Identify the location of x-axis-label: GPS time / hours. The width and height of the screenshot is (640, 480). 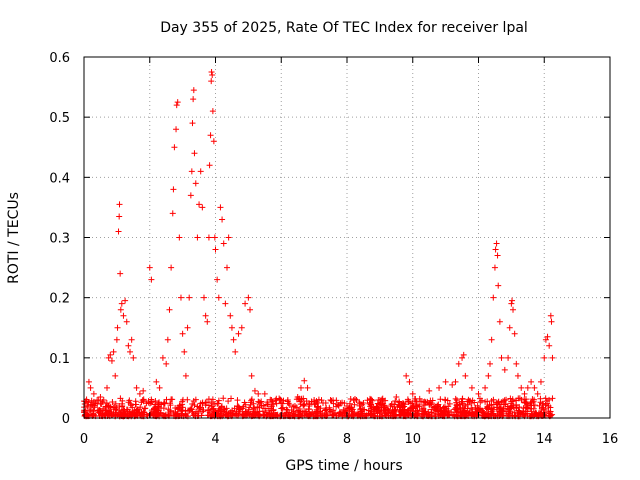
(343, 466).